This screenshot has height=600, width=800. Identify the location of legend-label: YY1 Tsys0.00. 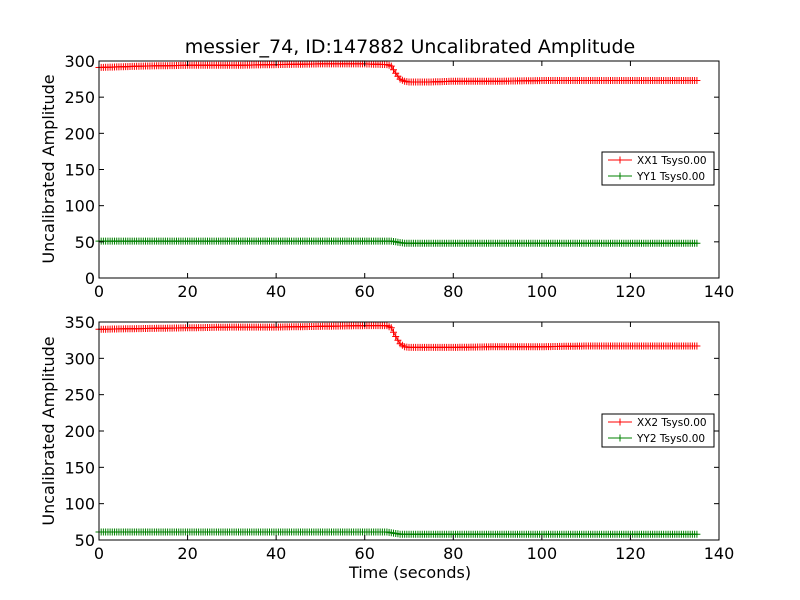
(670, 177).